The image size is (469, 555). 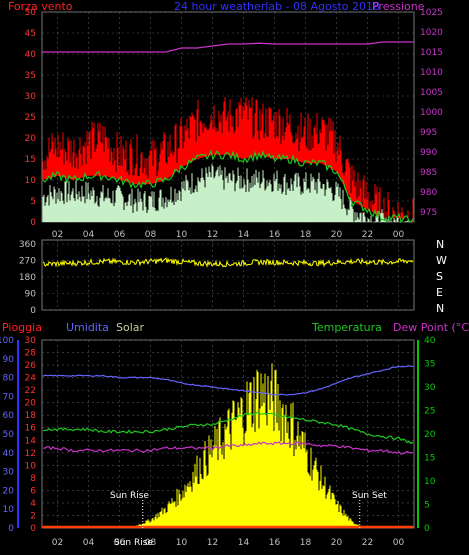 What do you see at coordinates (367, 235) in the screenshot?
I see `wind-x-tick-label: 22` at bounding box center [367, 235].